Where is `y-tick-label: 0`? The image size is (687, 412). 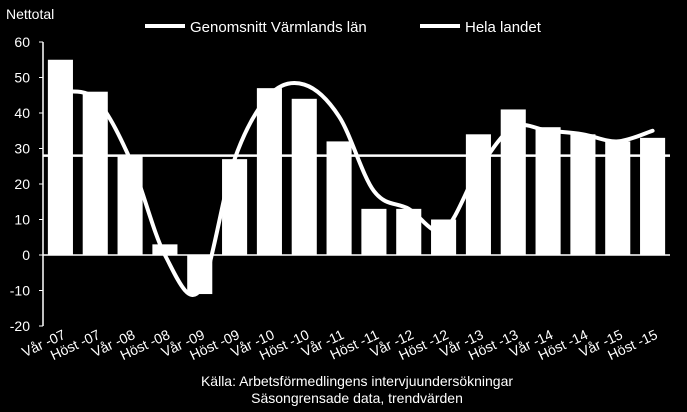
y-tick-label: 0 is located at coordinates (26, 255).